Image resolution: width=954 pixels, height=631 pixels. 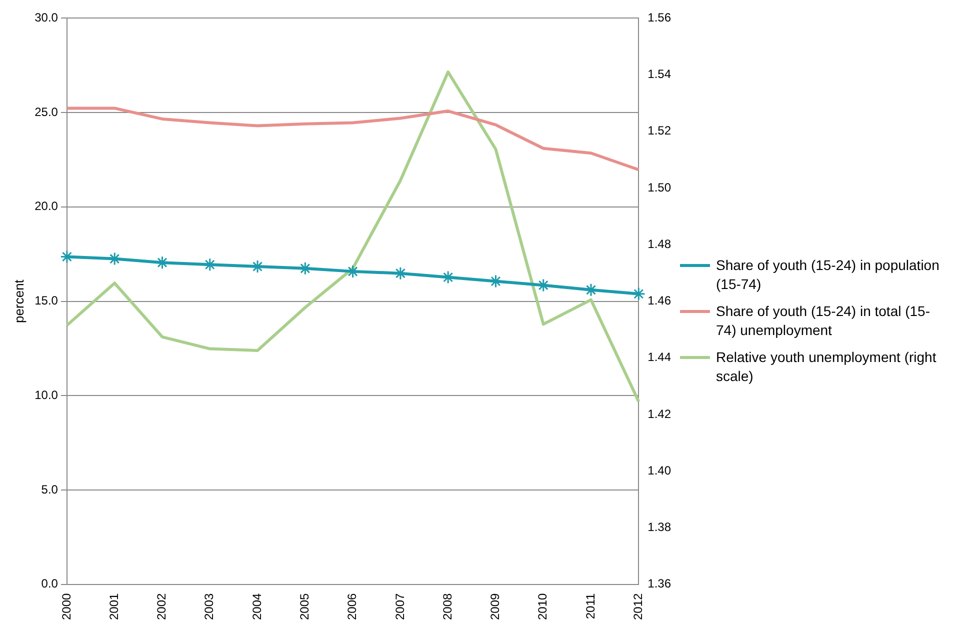 I want to click on y2-tick-label: 1.38, so click(x=660, y=527).